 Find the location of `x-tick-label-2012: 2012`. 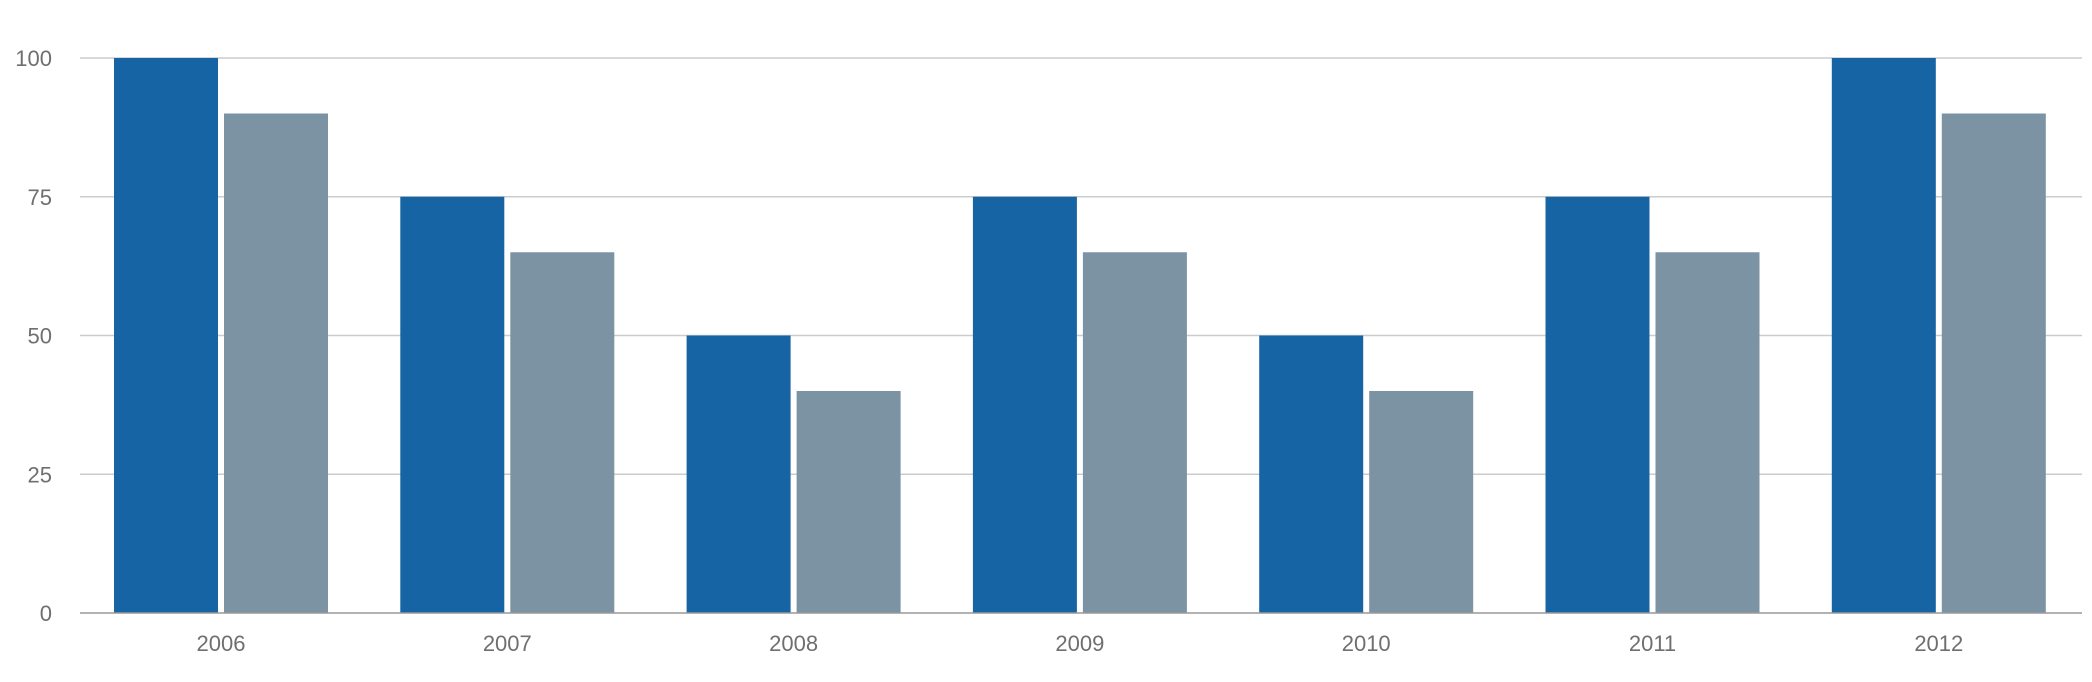

x-tick-label-2012: 2012 is located at coordinates (1938, 643).